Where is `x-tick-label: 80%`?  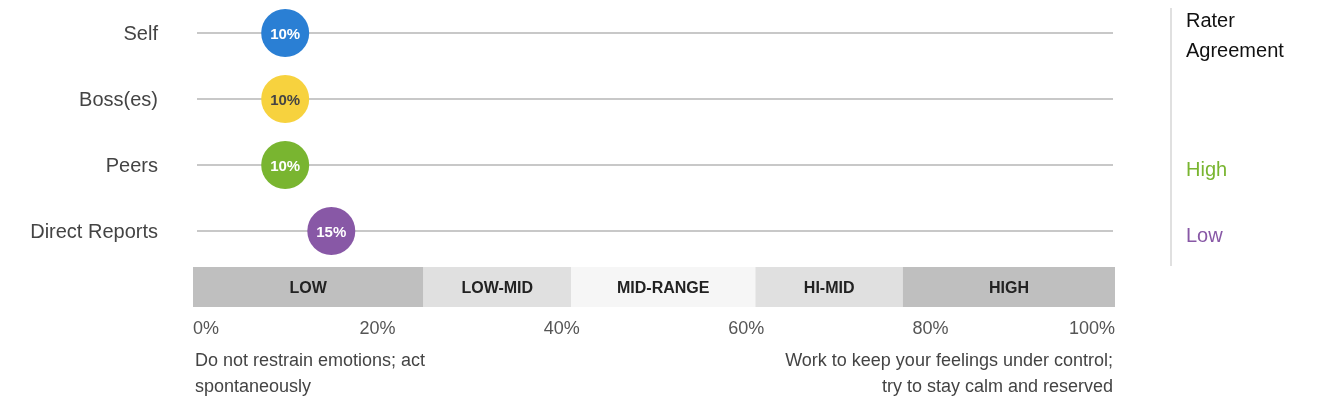
x-tick-label: 80% is located at coordinates (930, 328).